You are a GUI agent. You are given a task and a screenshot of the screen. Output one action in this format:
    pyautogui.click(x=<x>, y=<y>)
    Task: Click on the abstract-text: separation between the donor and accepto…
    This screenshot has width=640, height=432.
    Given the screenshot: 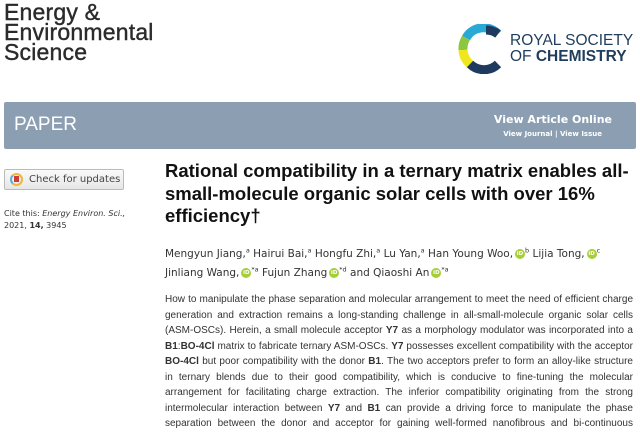 What is the action you would take?
    pyautogui.click(x=399, y=423)
    